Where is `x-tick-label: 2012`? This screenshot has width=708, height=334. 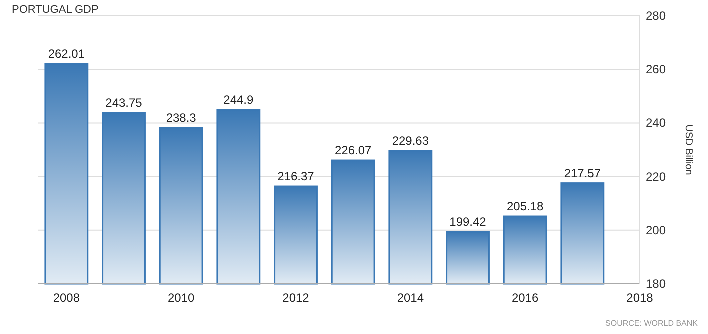
x-tick-label: 2012 is located at coordinates (296, 298).